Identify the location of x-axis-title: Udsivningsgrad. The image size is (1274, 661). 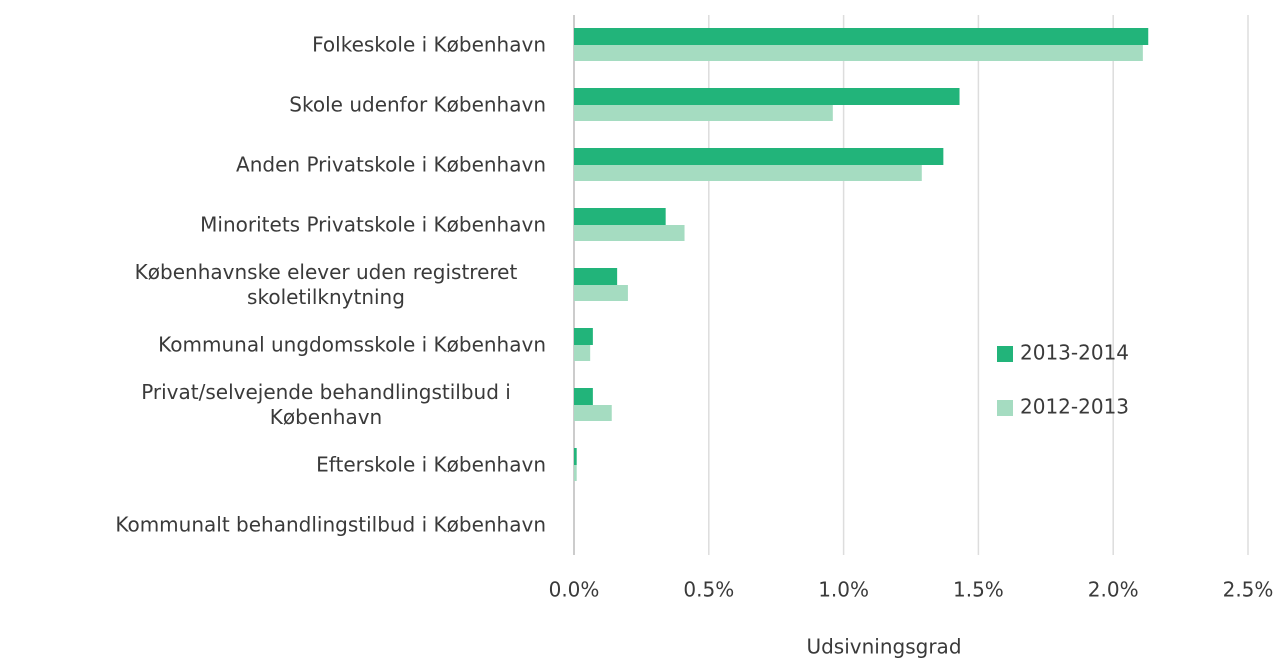
(883, 647).